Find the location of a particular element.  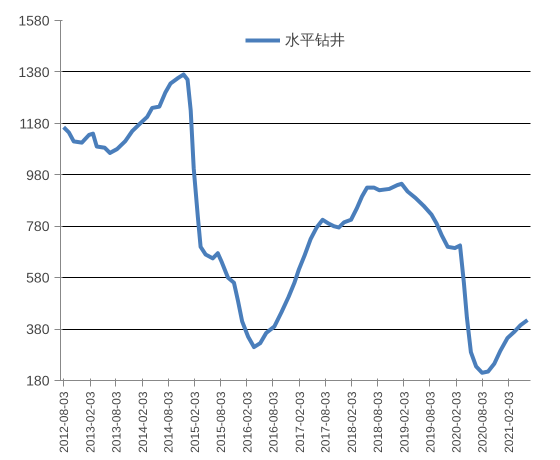

x-tick-label: 2020-08-03 is located at coordinates (483, 422).